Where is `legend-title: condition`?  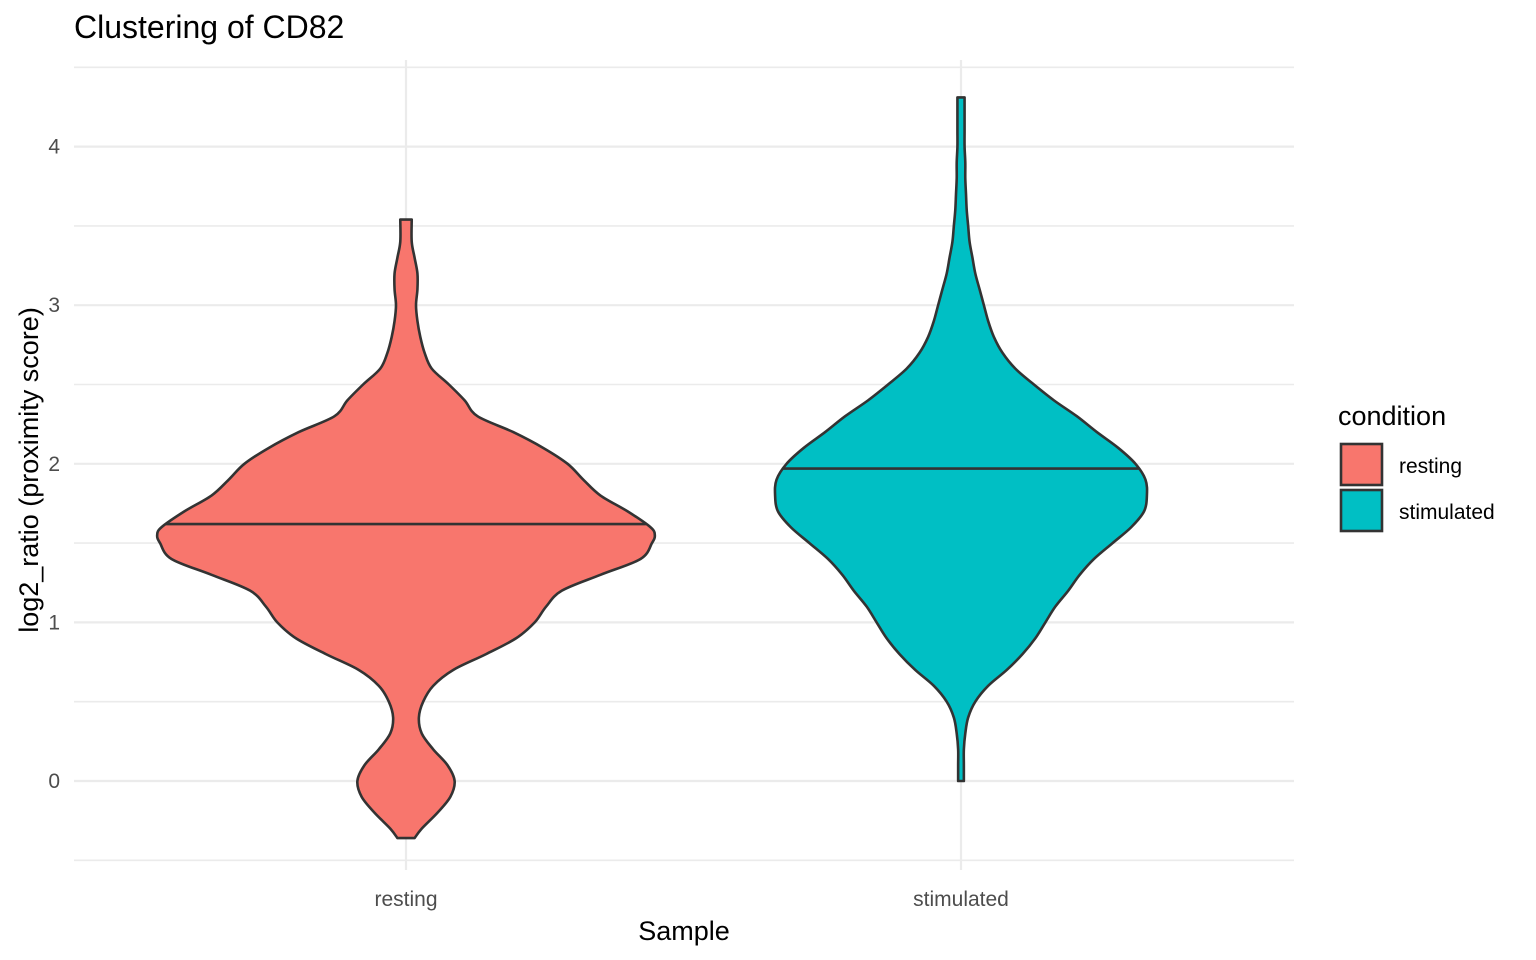
legend-title: condition is located at coordinates (1392, 416).